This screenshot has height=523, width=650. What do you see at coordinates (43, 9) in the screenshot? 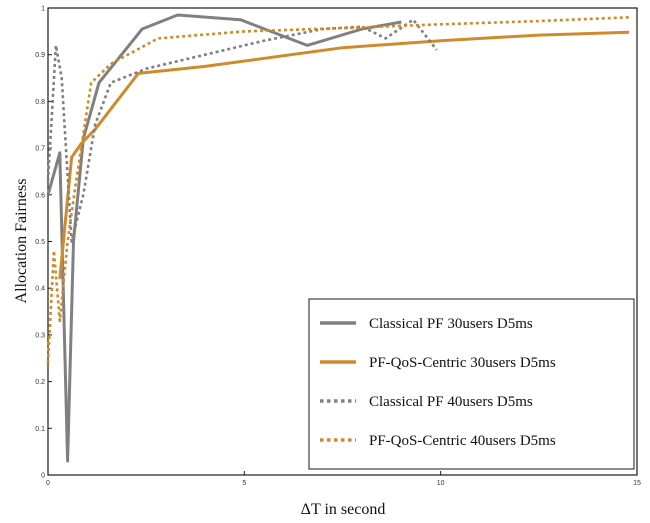
I see `y-tick-label: 1` at bounding box center [43, 9].